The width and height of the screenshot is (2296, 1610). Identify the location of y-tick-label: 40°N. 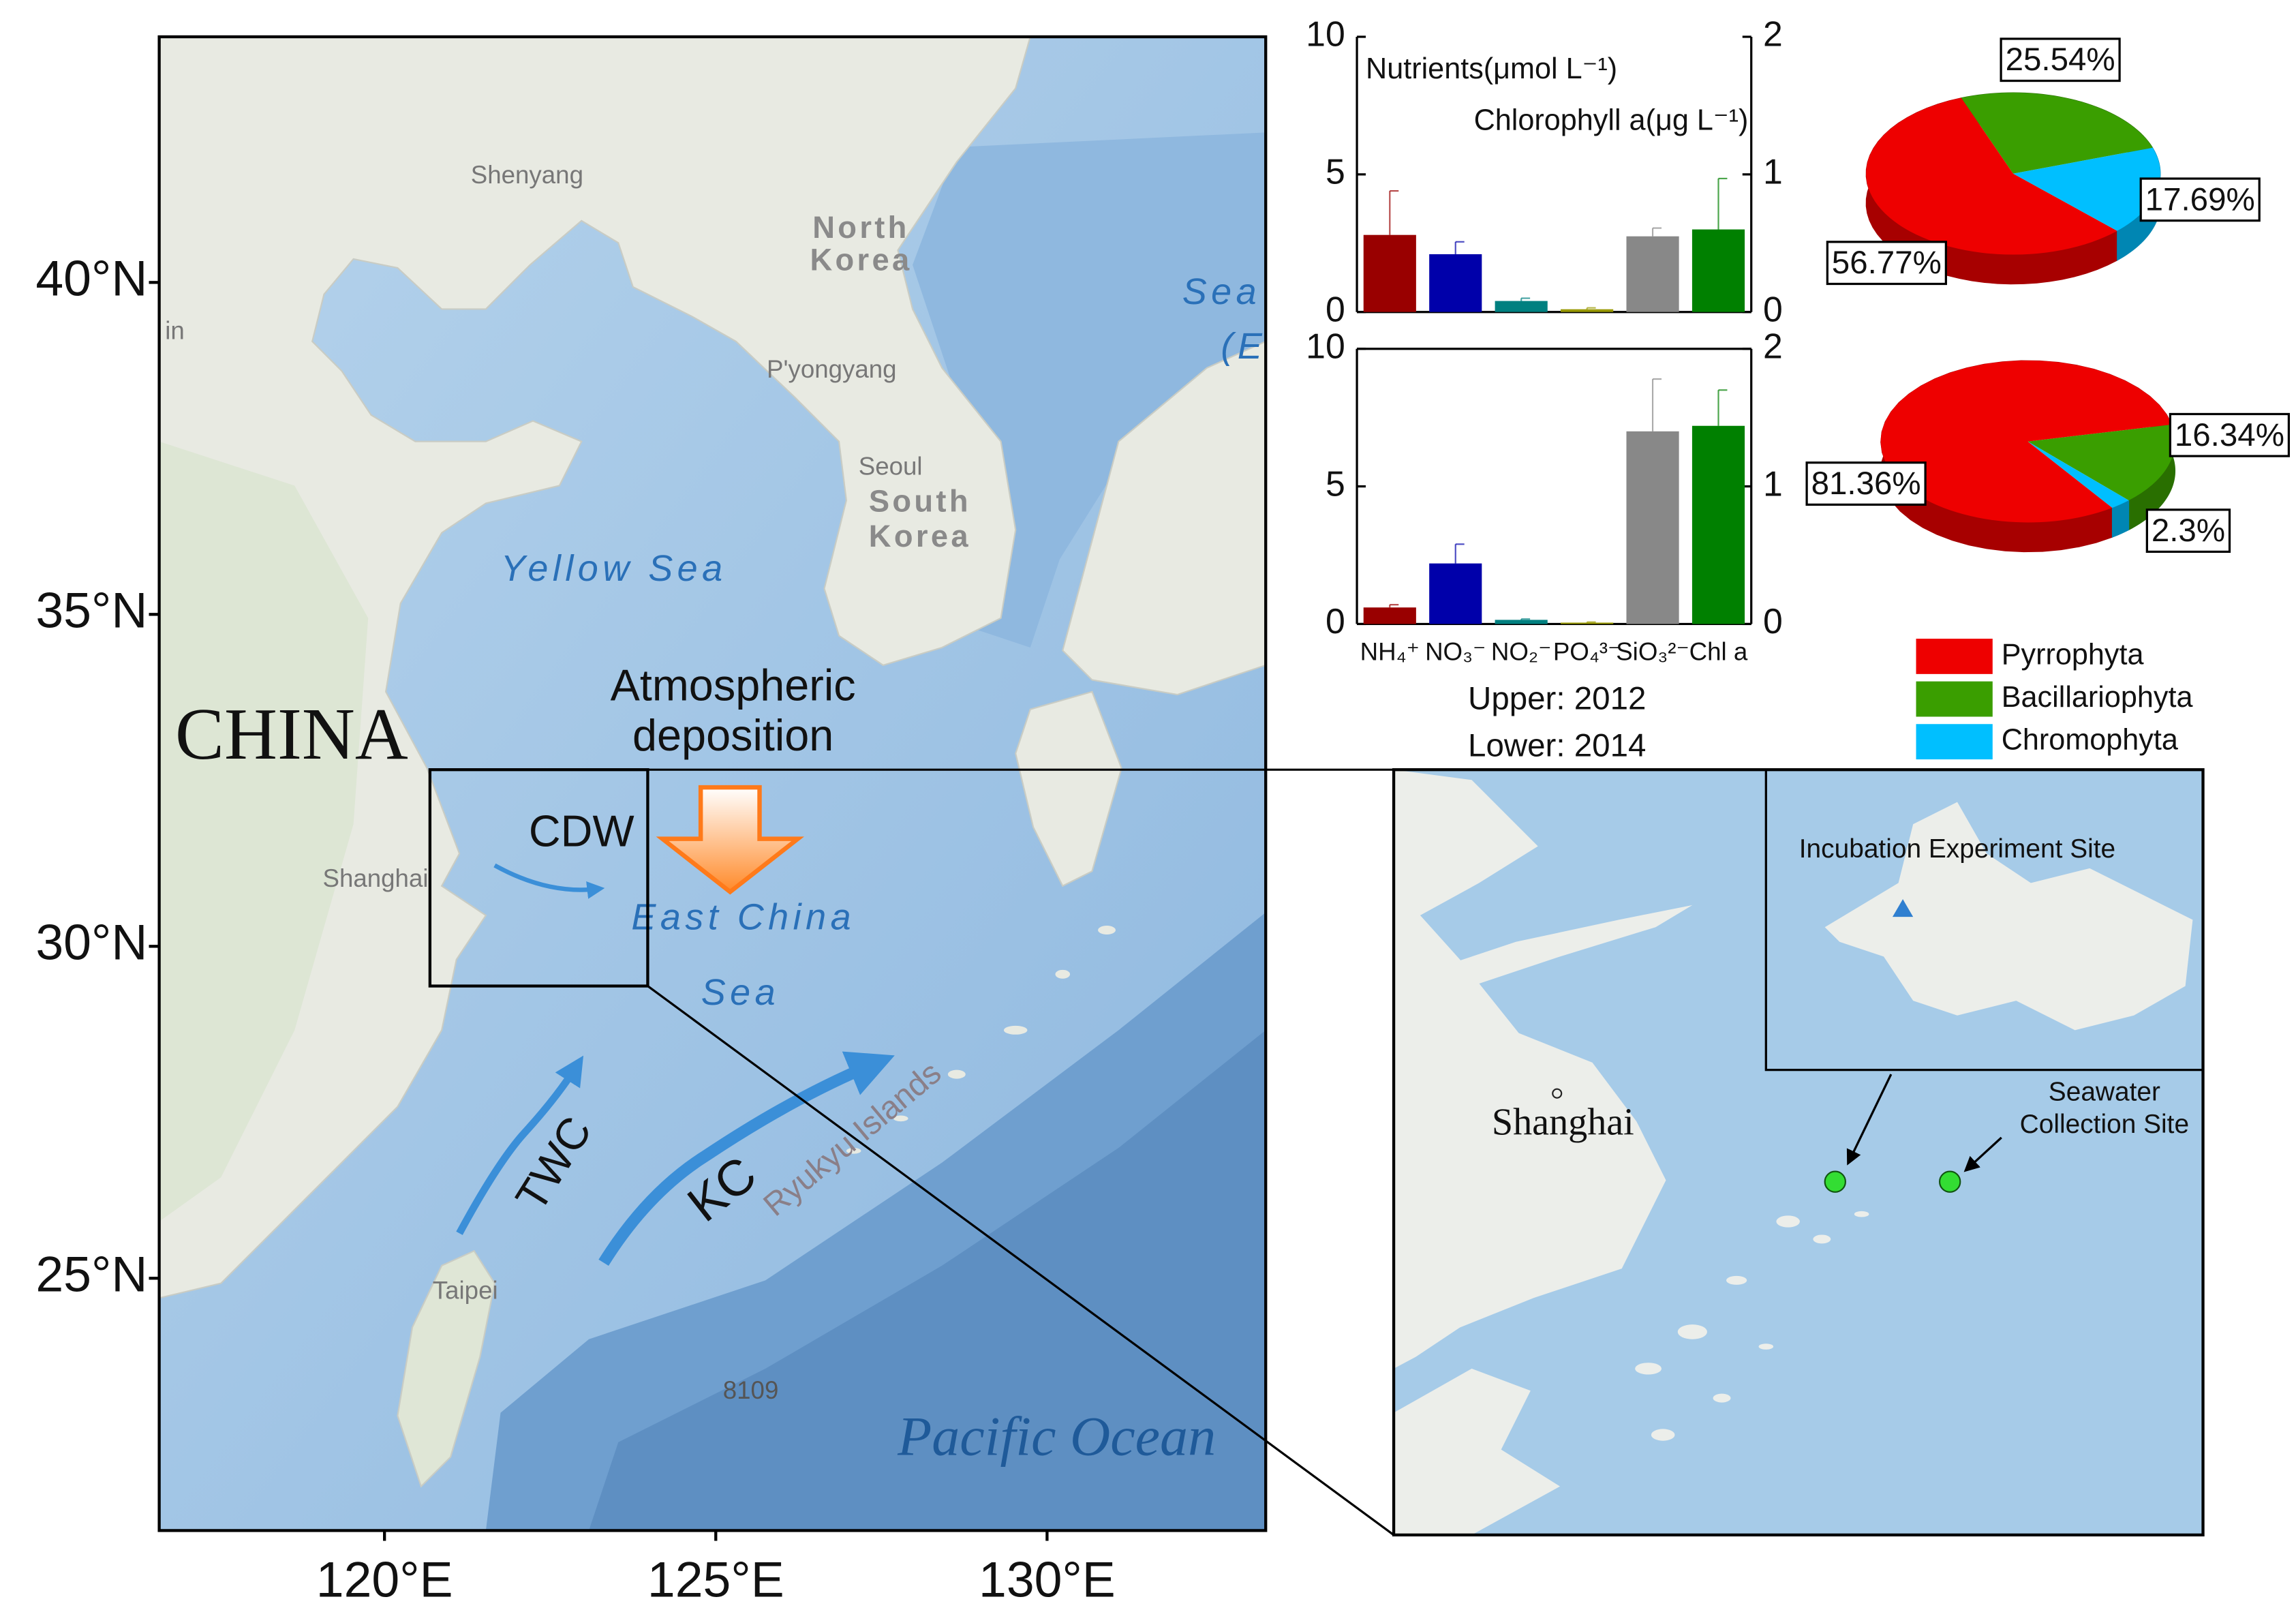
(91, 279).